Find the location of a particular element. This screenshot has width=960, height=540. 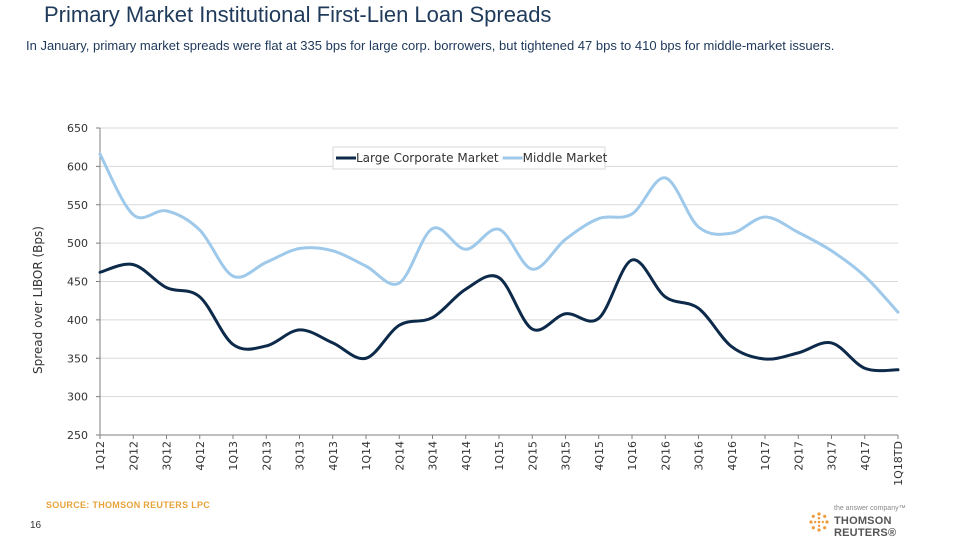

x-tick-label: 2Q13 is located at coordinates (266, 456).